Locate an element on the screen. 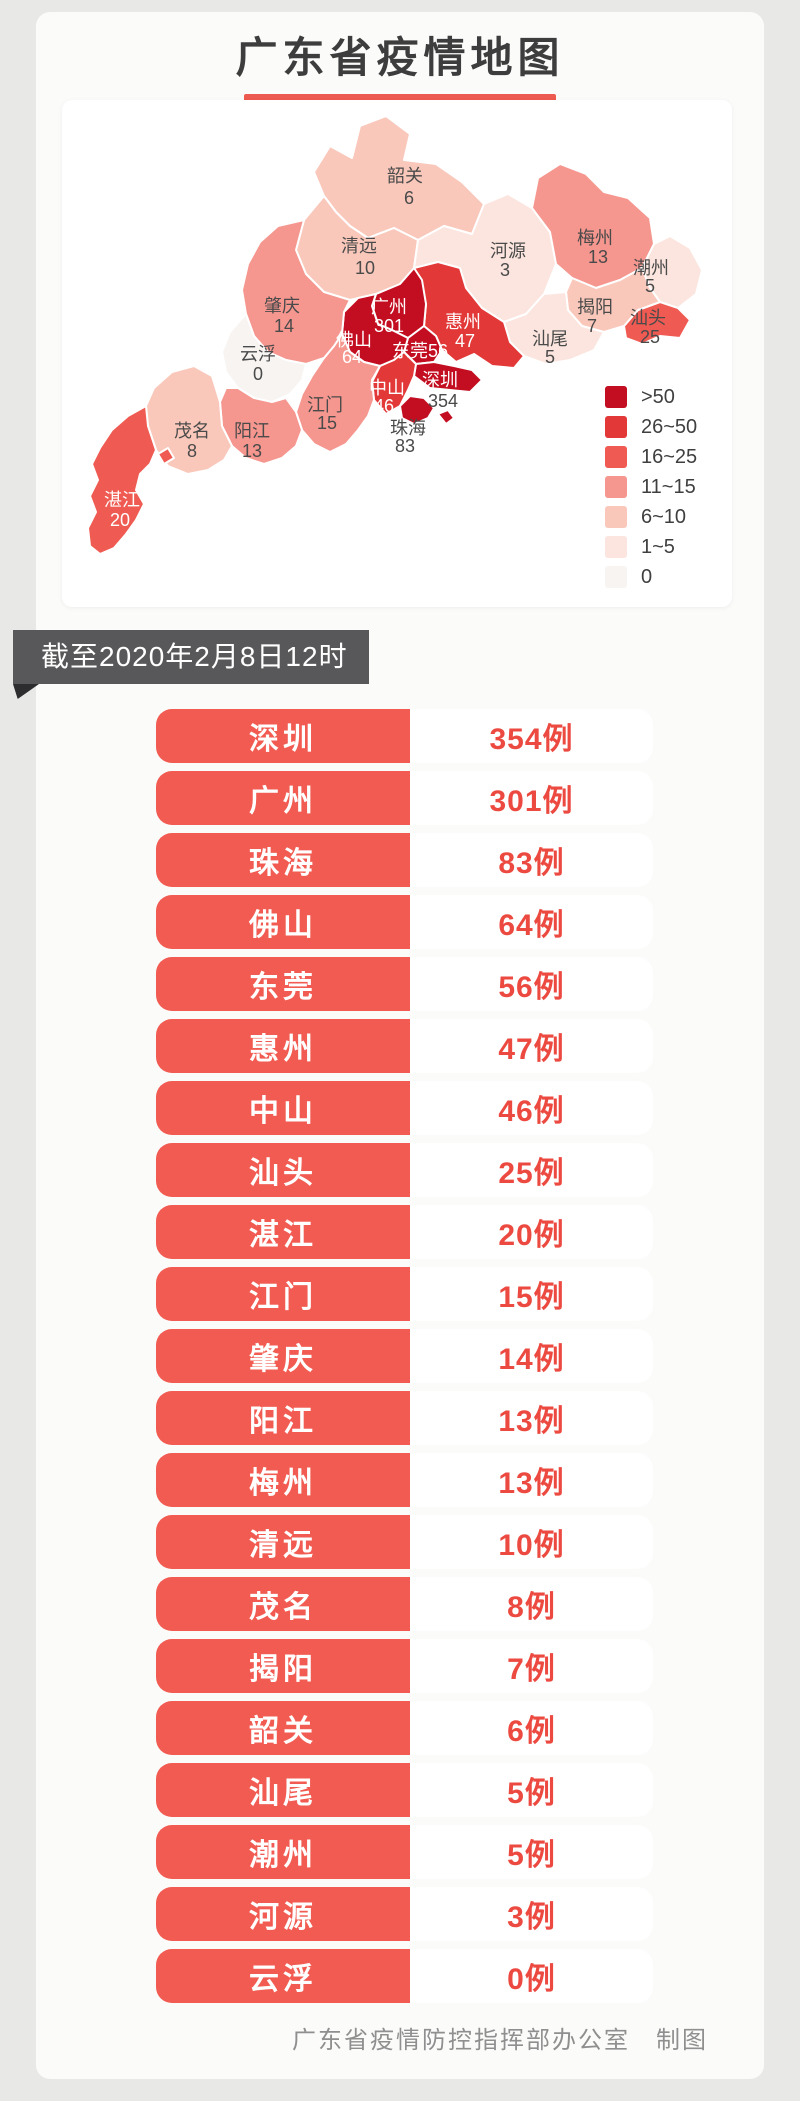 This screenshot has width=800, height=2101. table-row: 深圳 354例 is located at coordinates (404, 736).